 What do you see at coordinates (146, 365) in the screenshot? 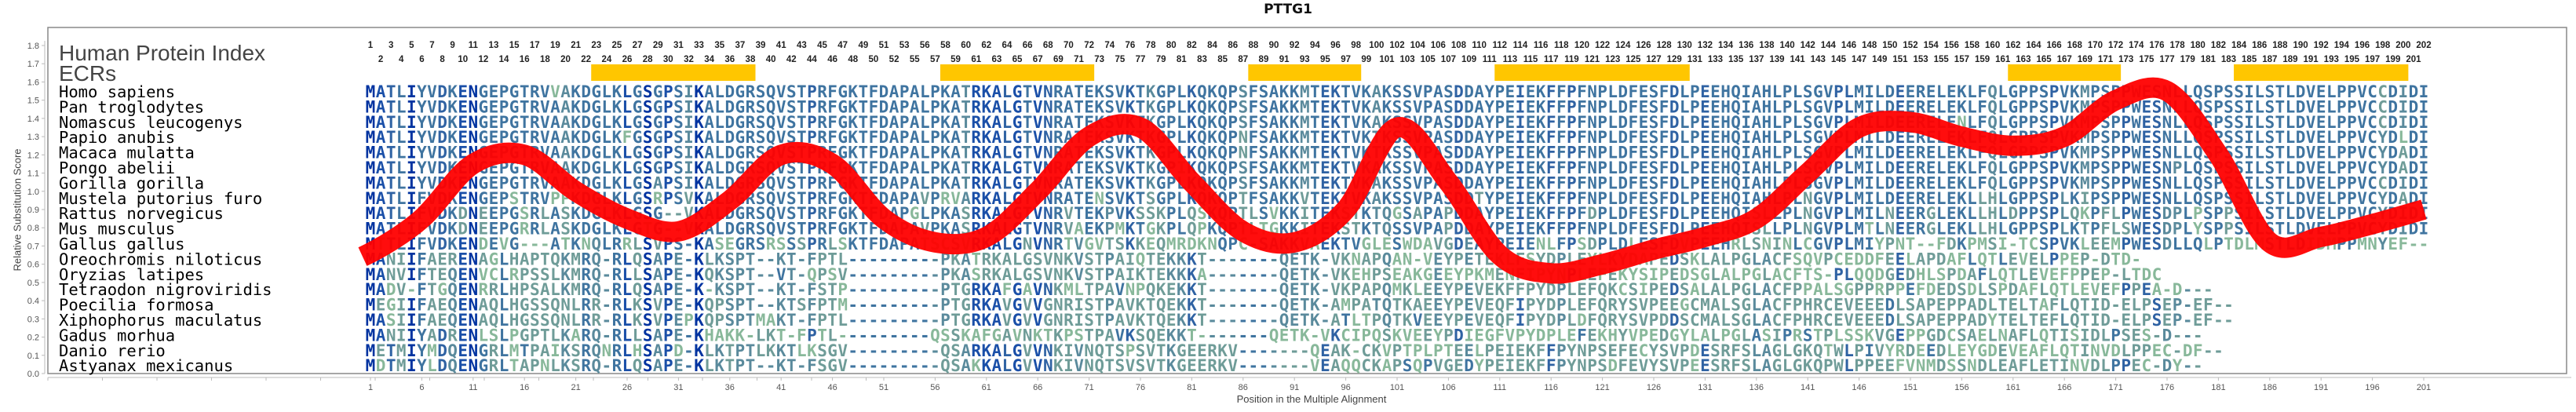
I see `species-label: Astyanax mexicanus` at bounding box center [146, 365].